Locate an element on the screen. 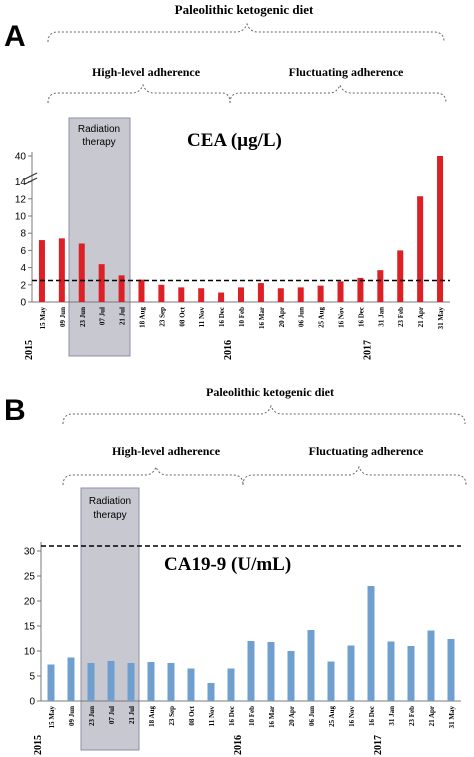 The image size is (474, 757). panel-a-fluctuating-adherence-brace is located at coordinates (338, 93).